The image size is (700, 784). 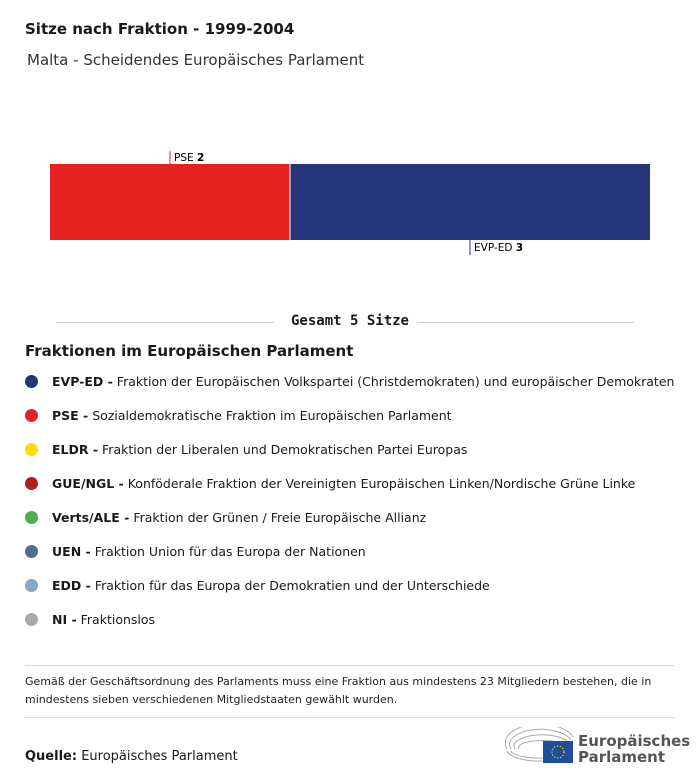 I want to click on legend-abbr: EVP-ED -, so click(x=82, y=381).